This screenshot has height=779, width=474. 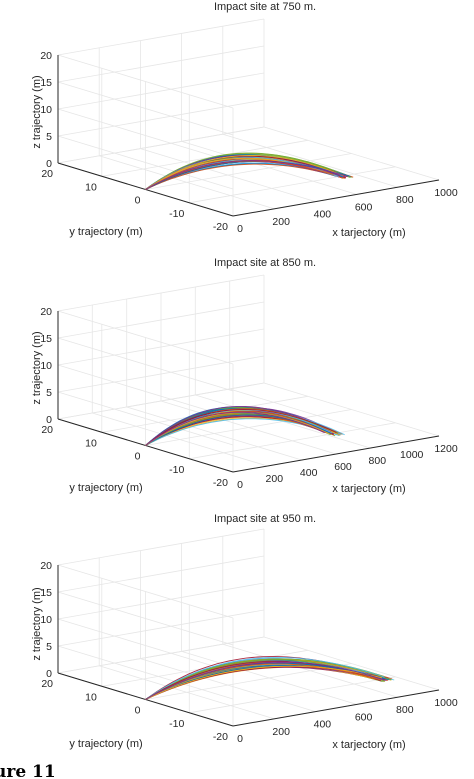 What do you see at coordinates (446, 193) in the screenshot?
I see `x-tick-label: 1000` at bounding box center [446, 193].